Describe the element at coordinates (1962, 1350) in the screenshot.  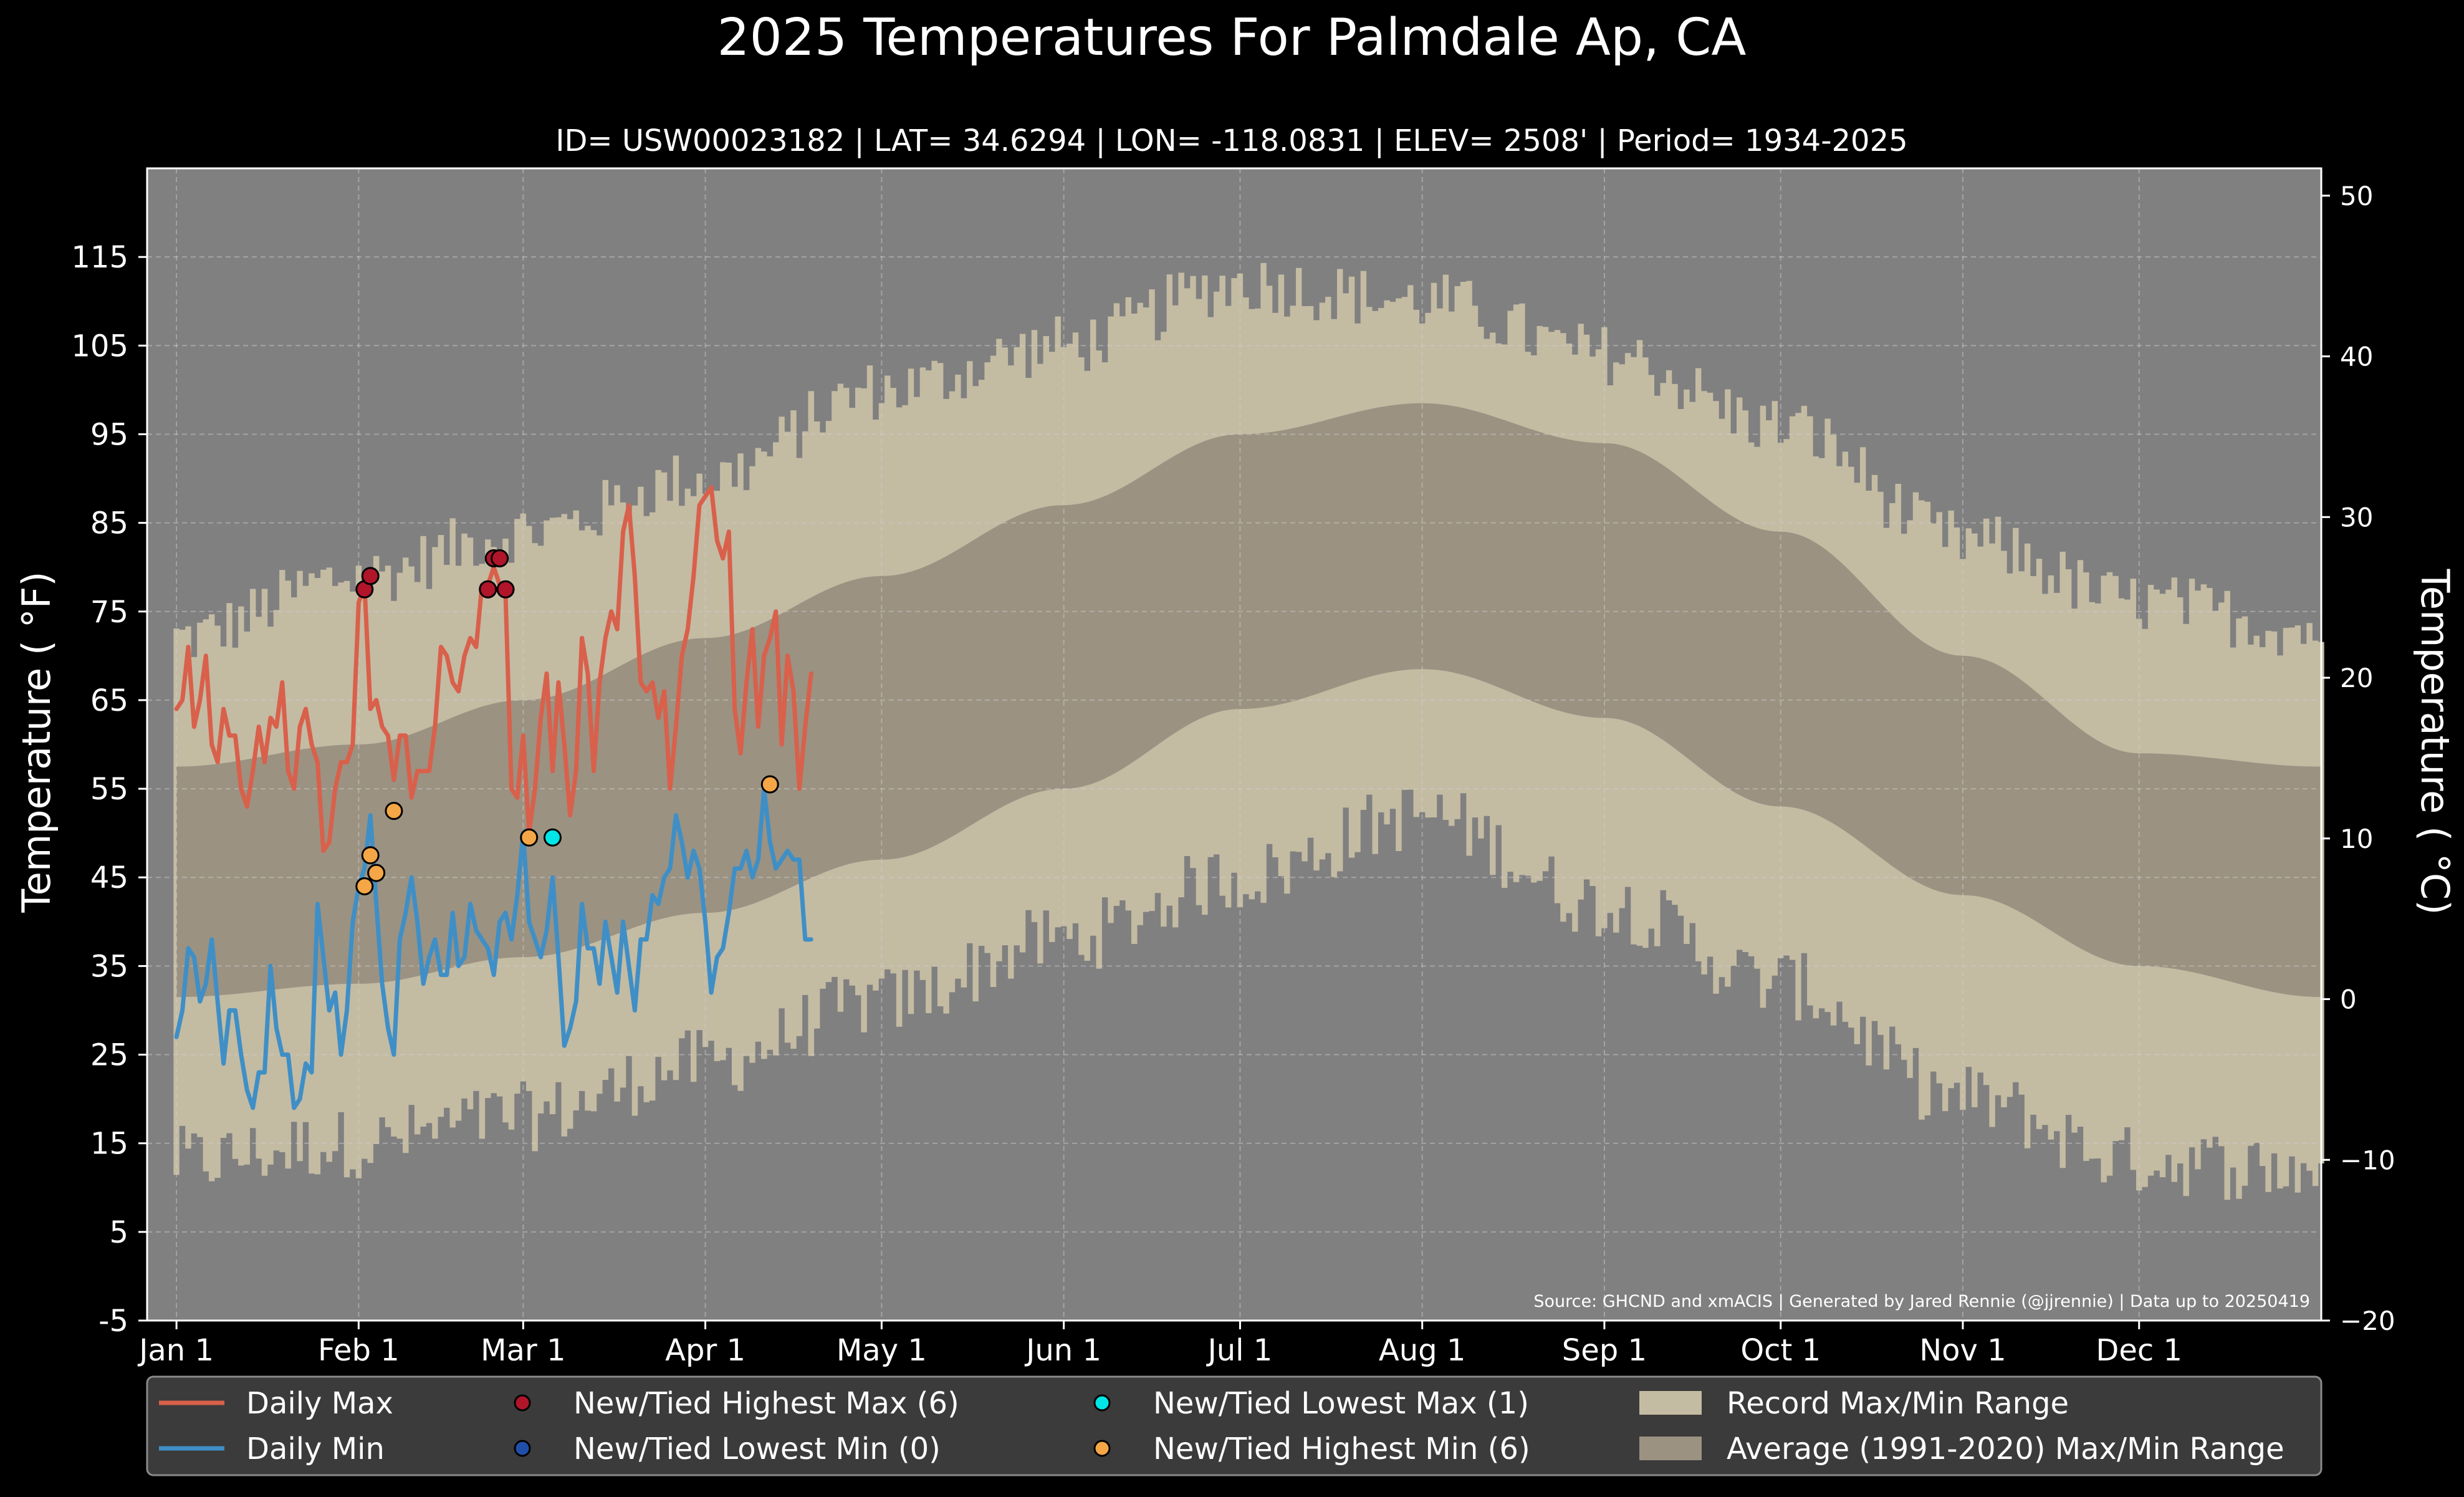
I see `x-tick-label: Nov 1` at that location.